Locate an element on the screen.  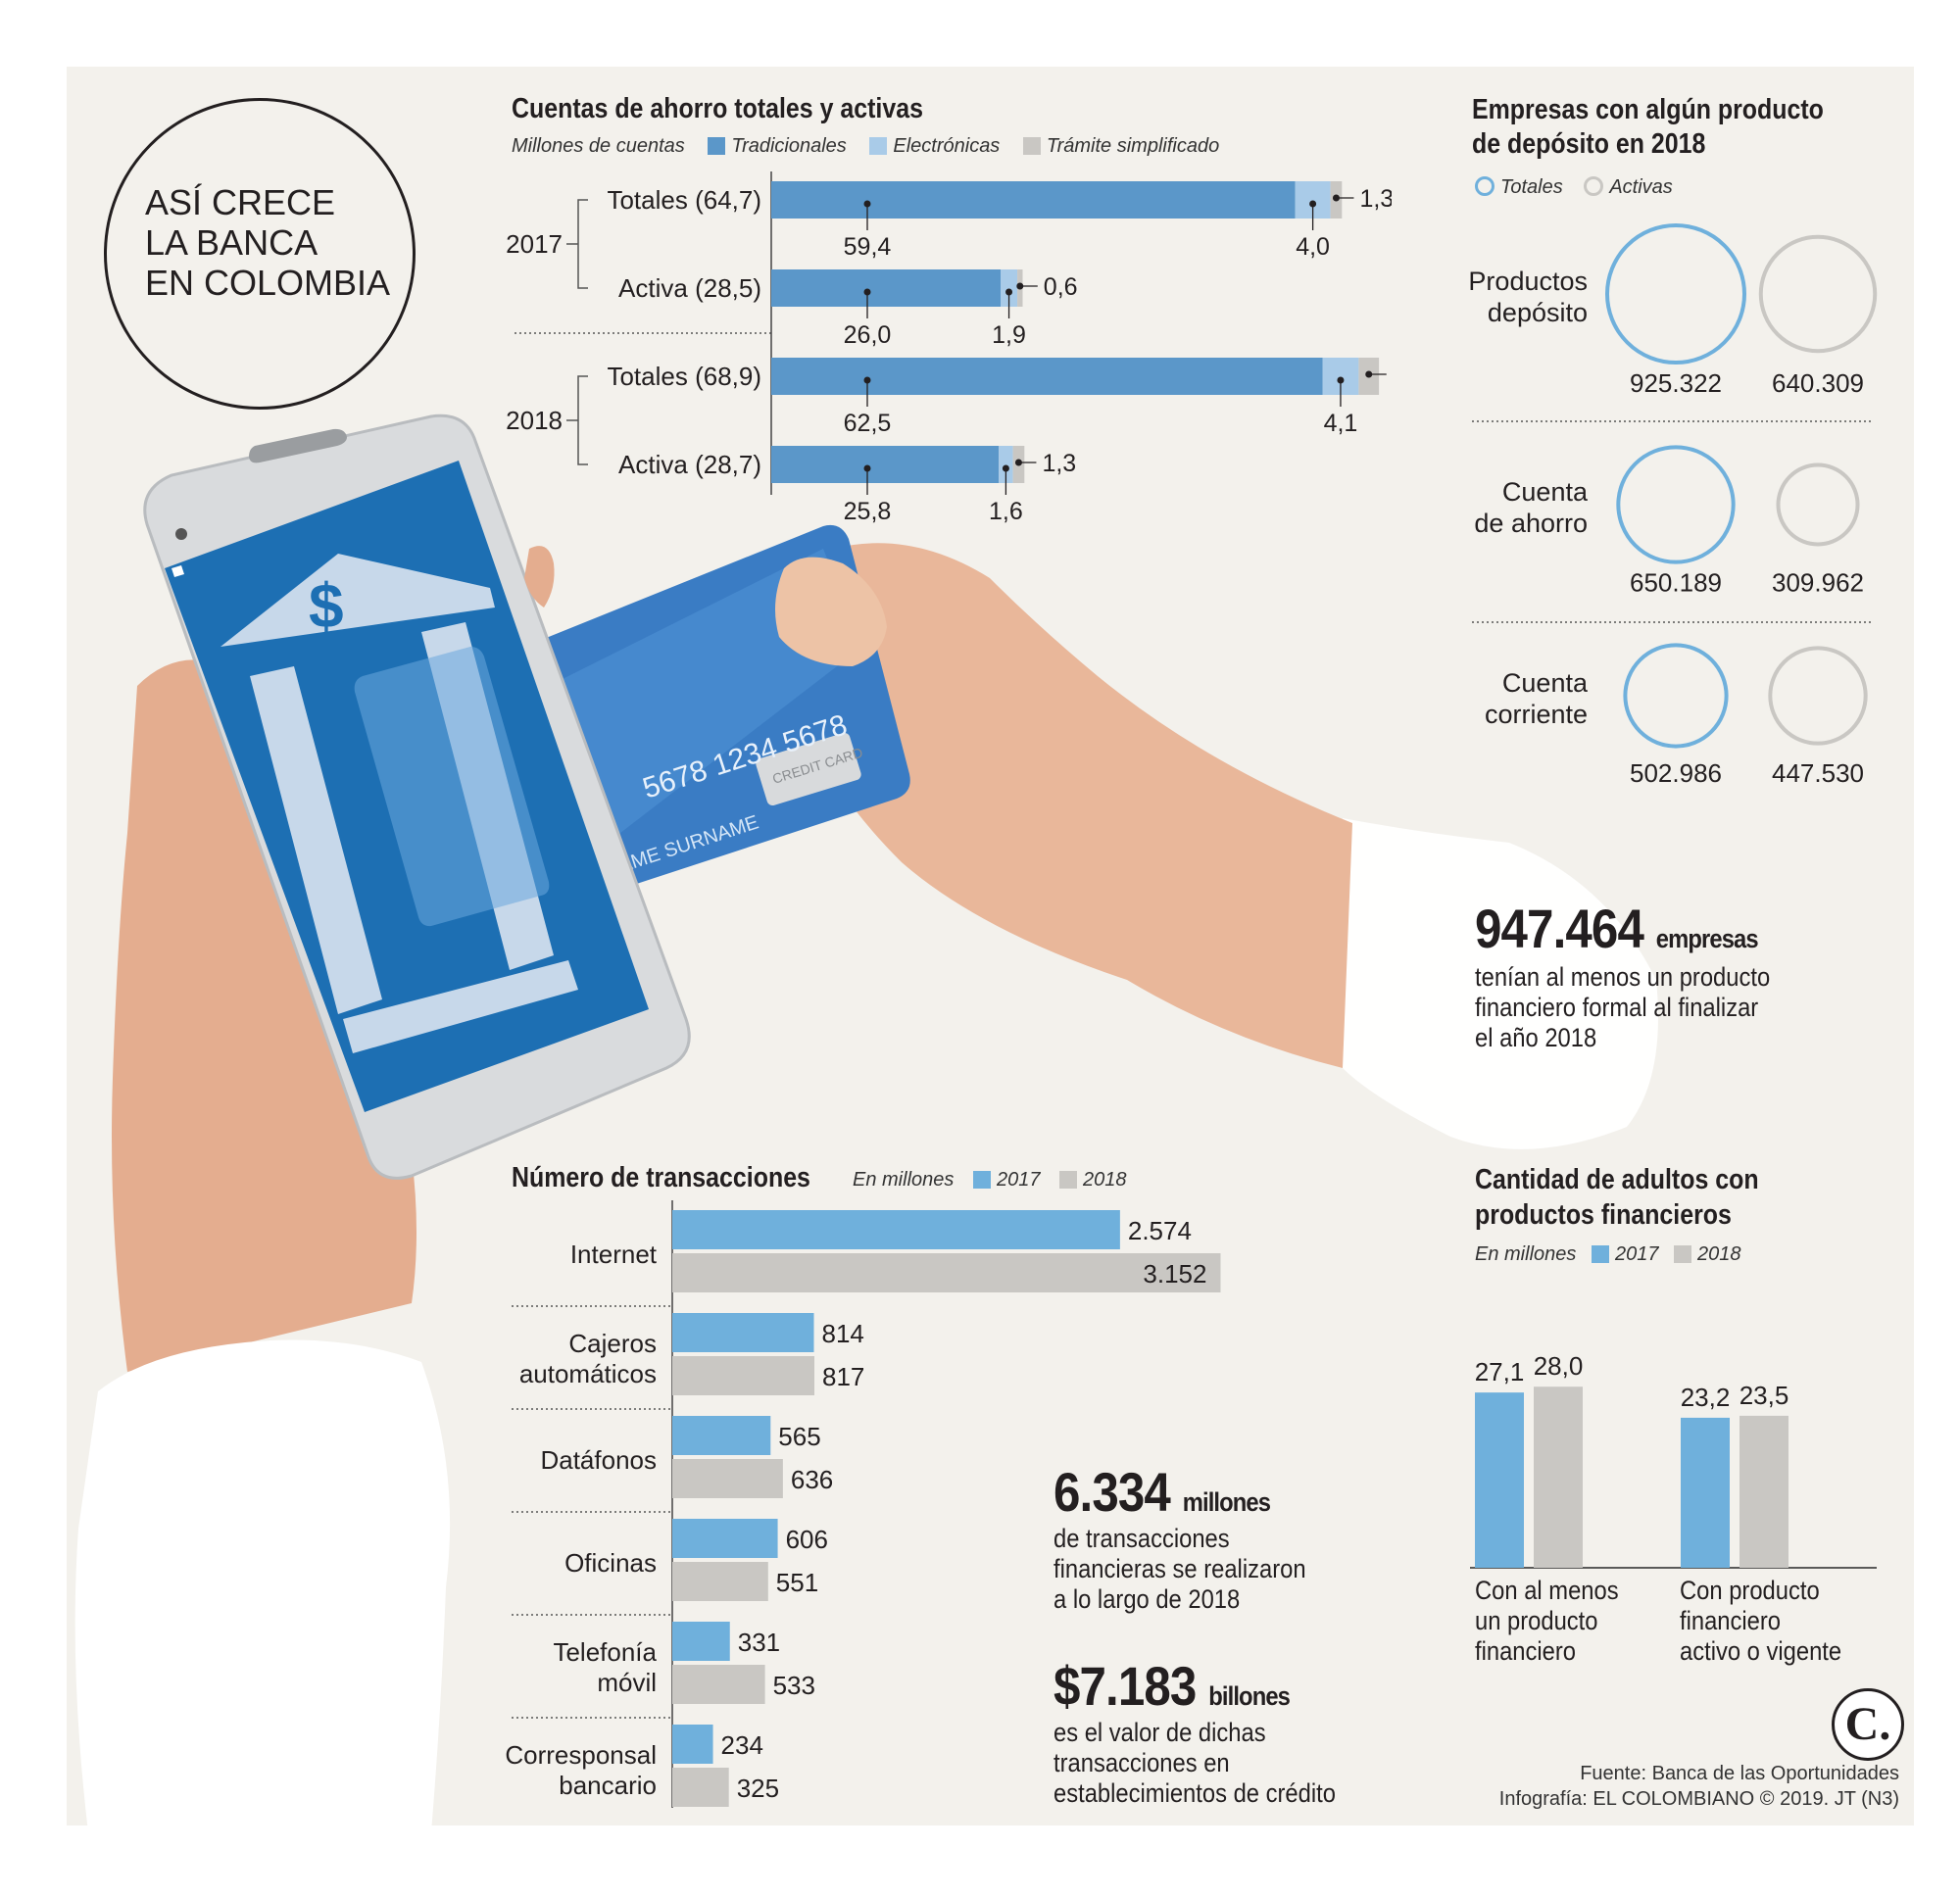
adultos-chart: 27,1 28,0 23,2 23,5 is located at coordinates (1673, 1460).